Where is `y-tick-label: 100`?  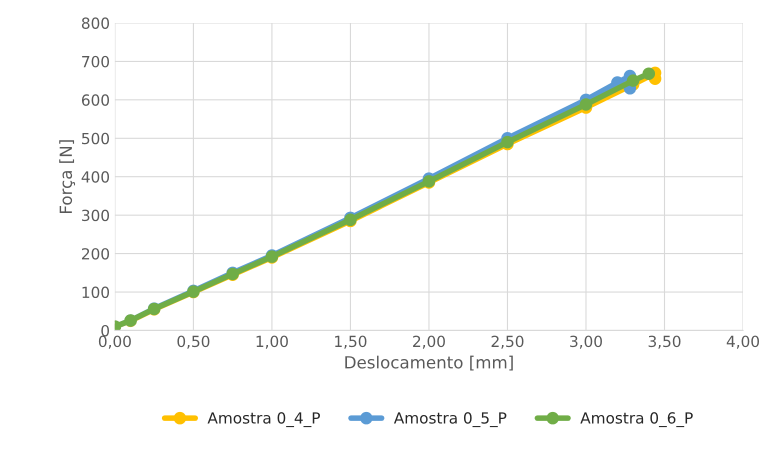
y-tick-label: 100 is located at coordinates (96, 292).